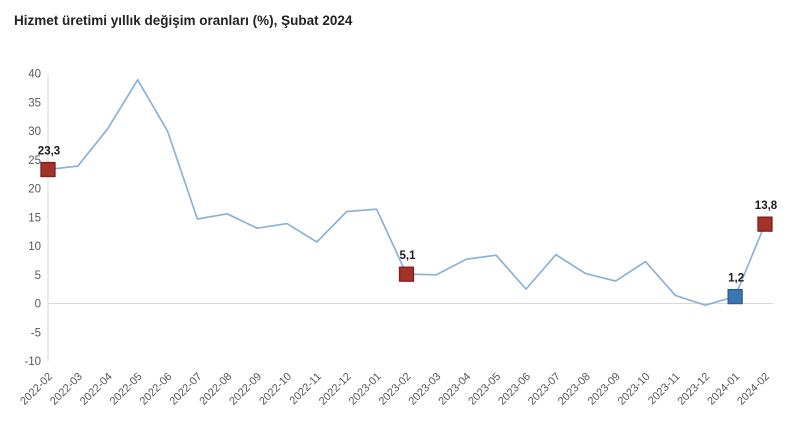  Describe the element at coordinates (34, 161) in the screenshot. I see `y-tick-label: 25` at that location.